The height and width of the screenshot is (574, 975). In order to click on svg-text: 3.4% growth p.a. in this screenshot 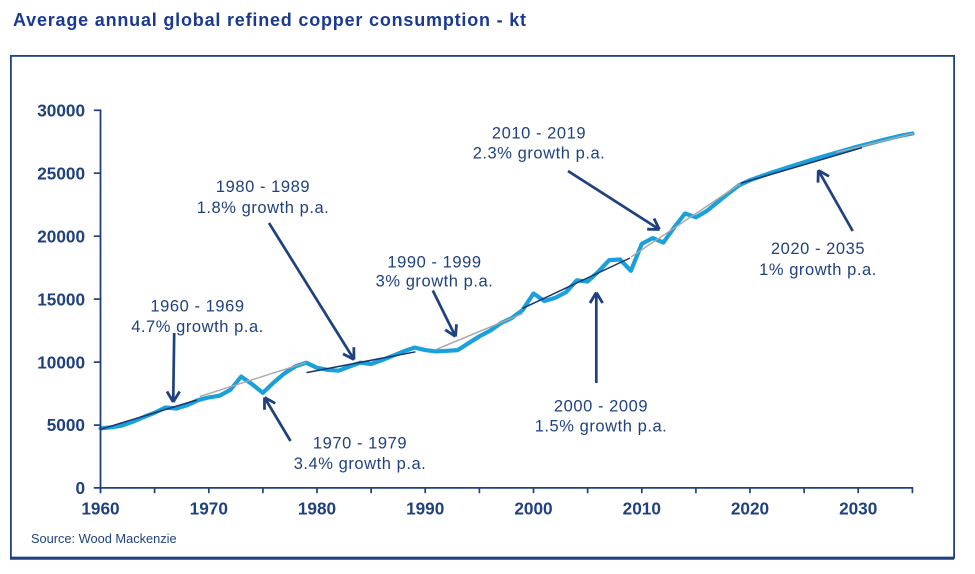, I will do `click(360, 464)`.